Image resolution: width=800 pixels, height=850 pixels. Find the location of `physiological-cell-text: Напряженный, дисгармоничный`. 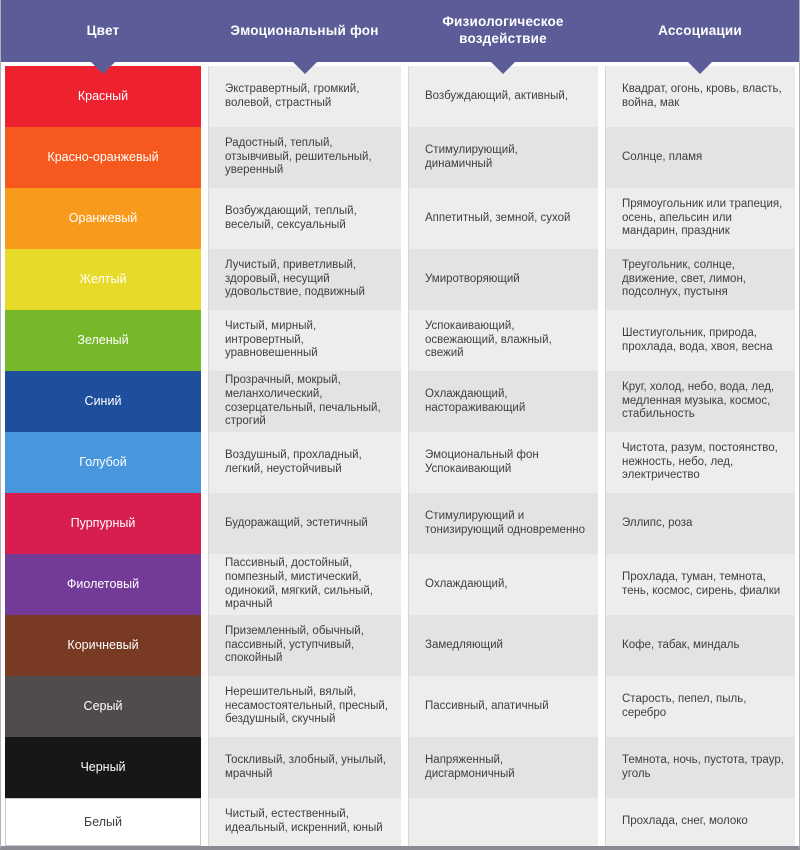

physiological-cell-text: Напряженный, дисгармоничный is located at coordinates (470, 766).